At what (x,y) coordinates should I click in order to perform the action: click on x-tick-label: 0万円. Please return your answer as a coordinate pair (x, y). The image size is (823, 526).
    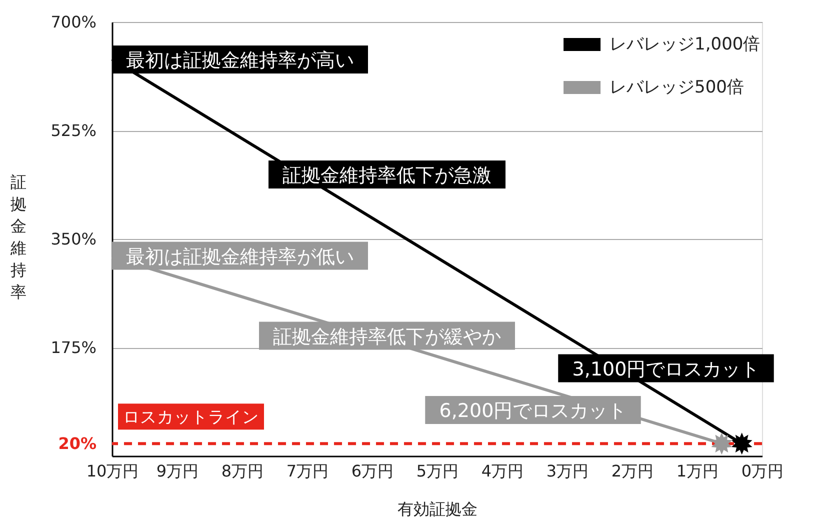
    Looking at the image, I should click on (762, 471).